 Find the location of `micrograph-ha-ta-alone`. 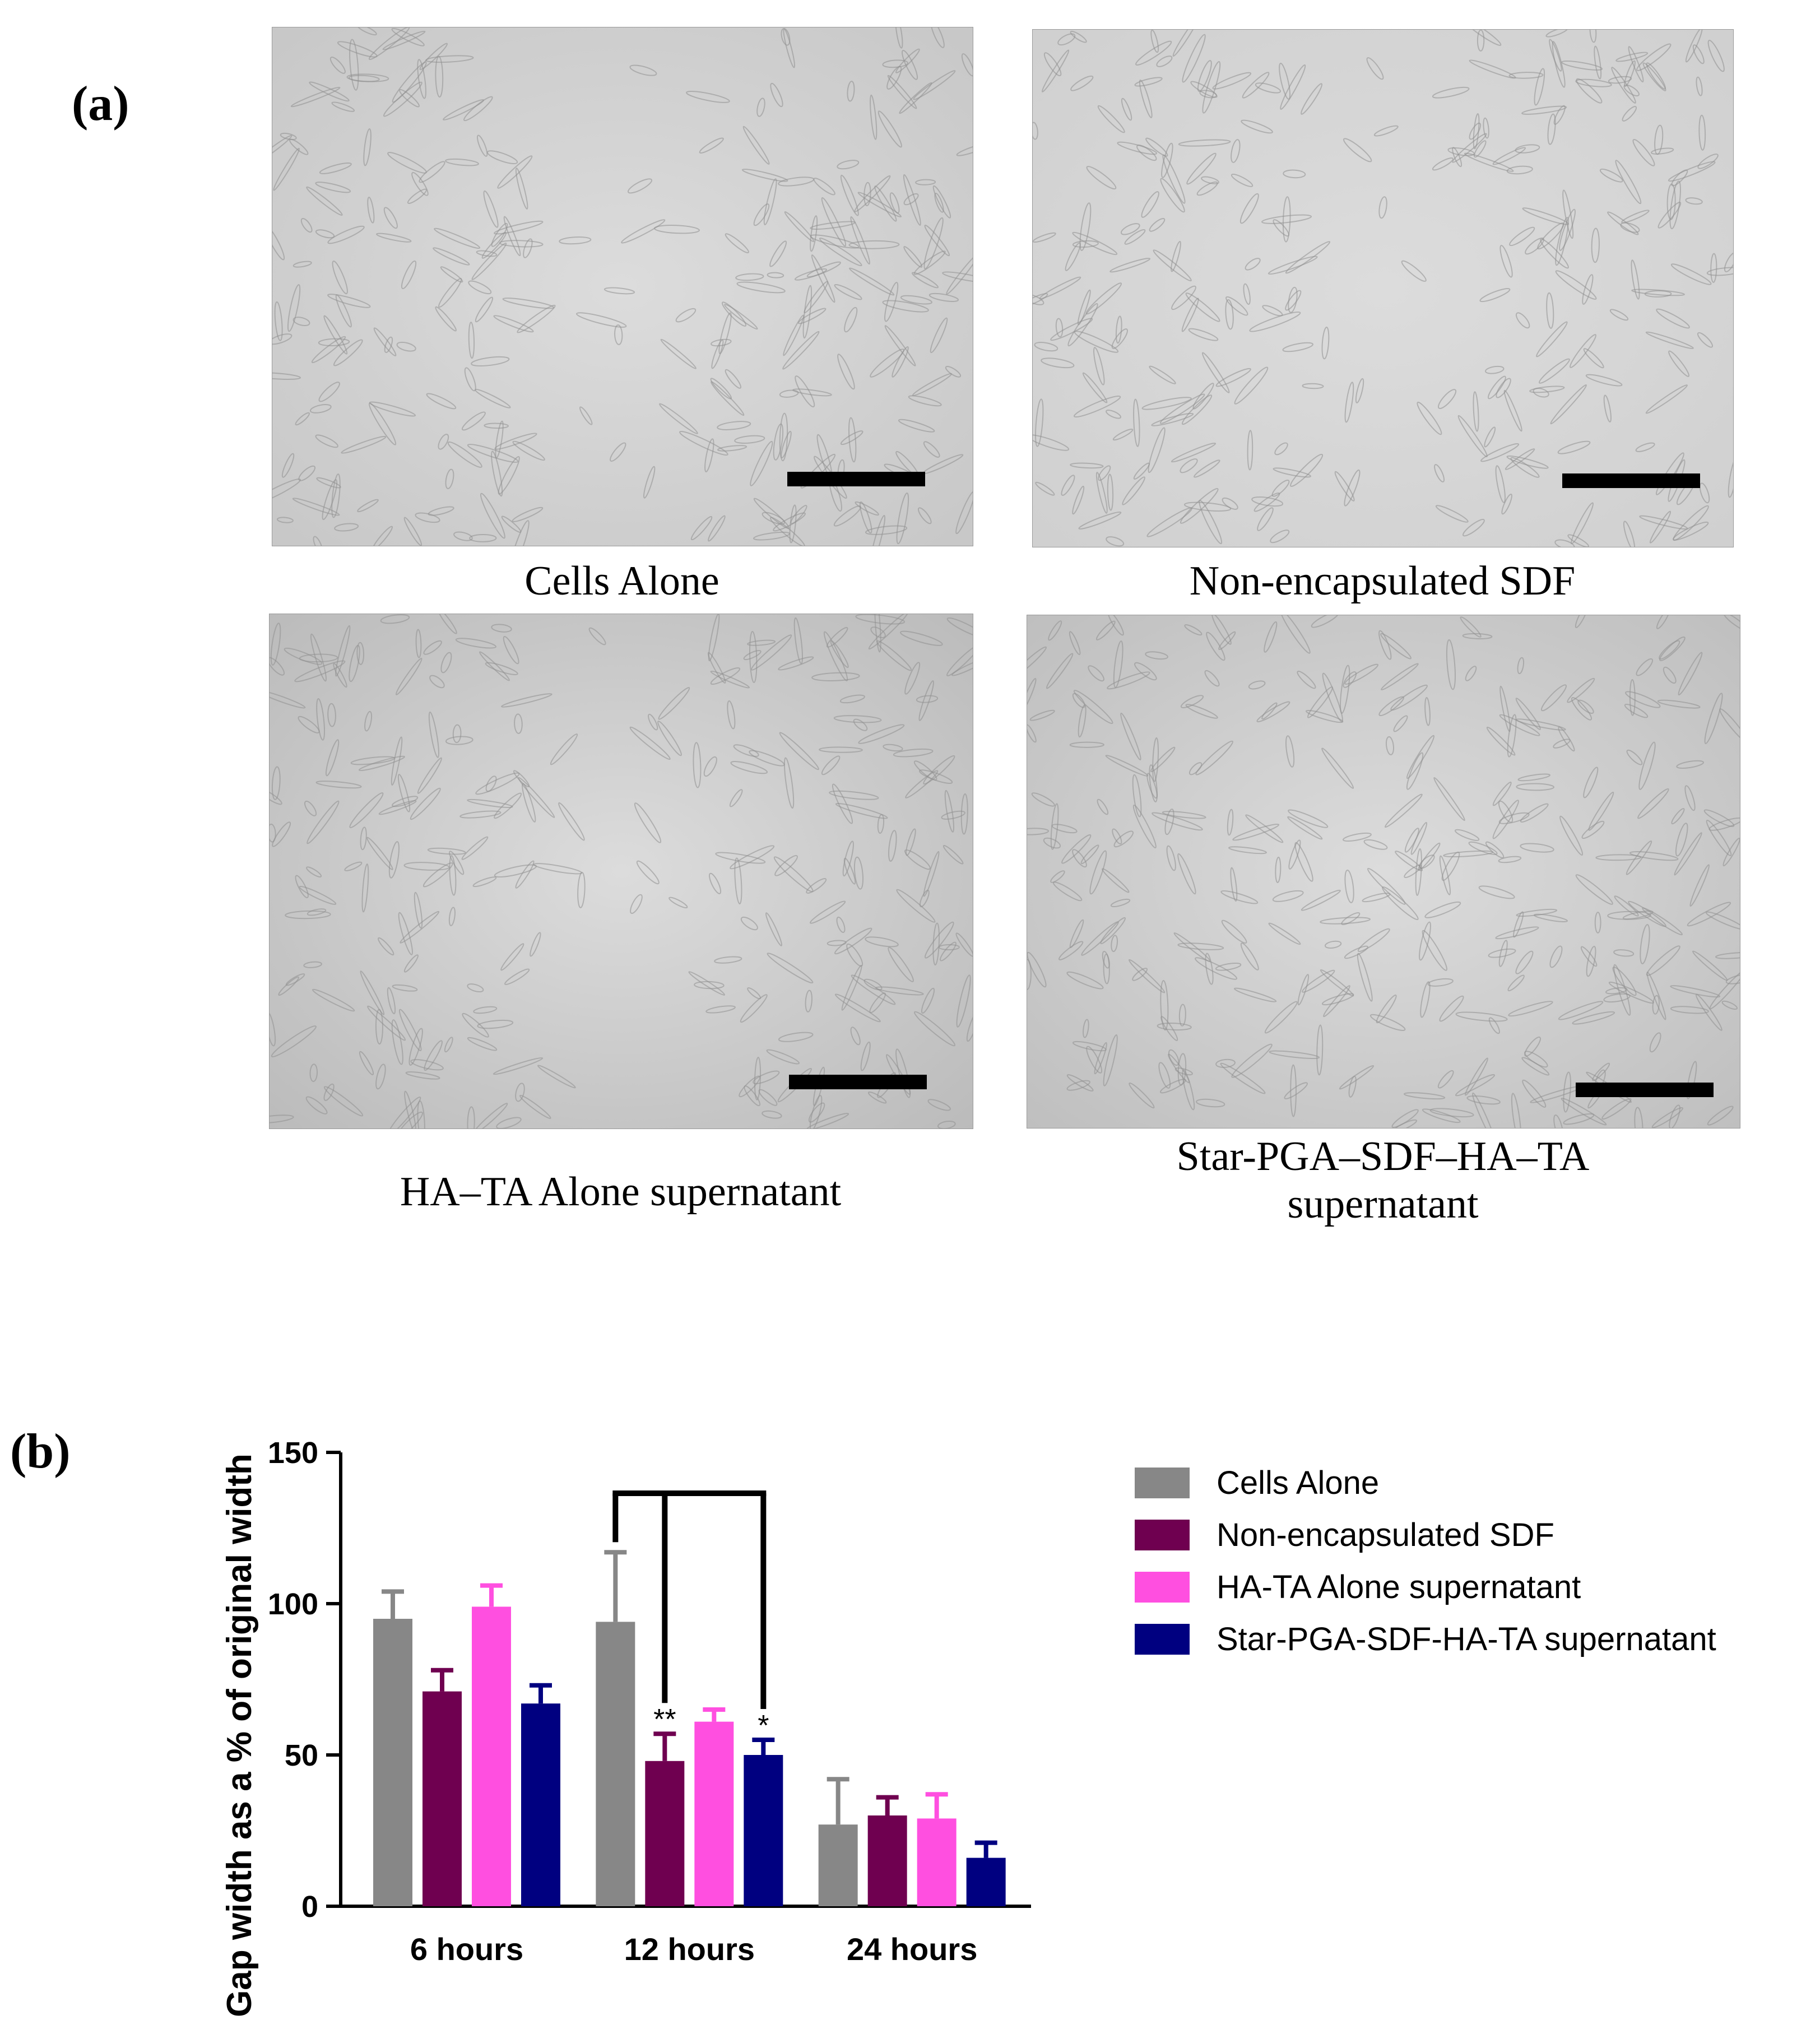

micrograph-ha-ta-alone is located at coordinates (621, 871).